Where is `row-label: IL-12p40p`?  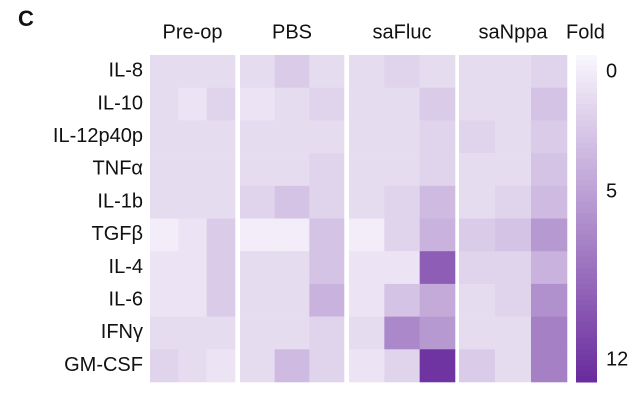 row-label: IL-12p40p is located at coordinates (98, 136).